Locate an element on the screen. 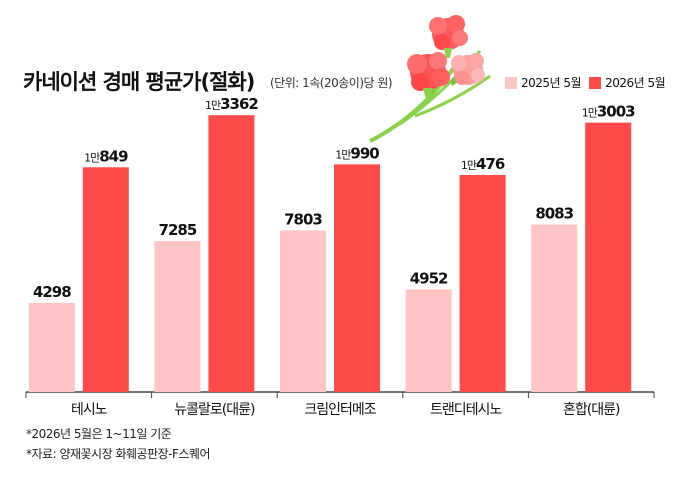 This screenshot has height=482, width=680. data-label: 1만476 is located at coordinates (483, 164).